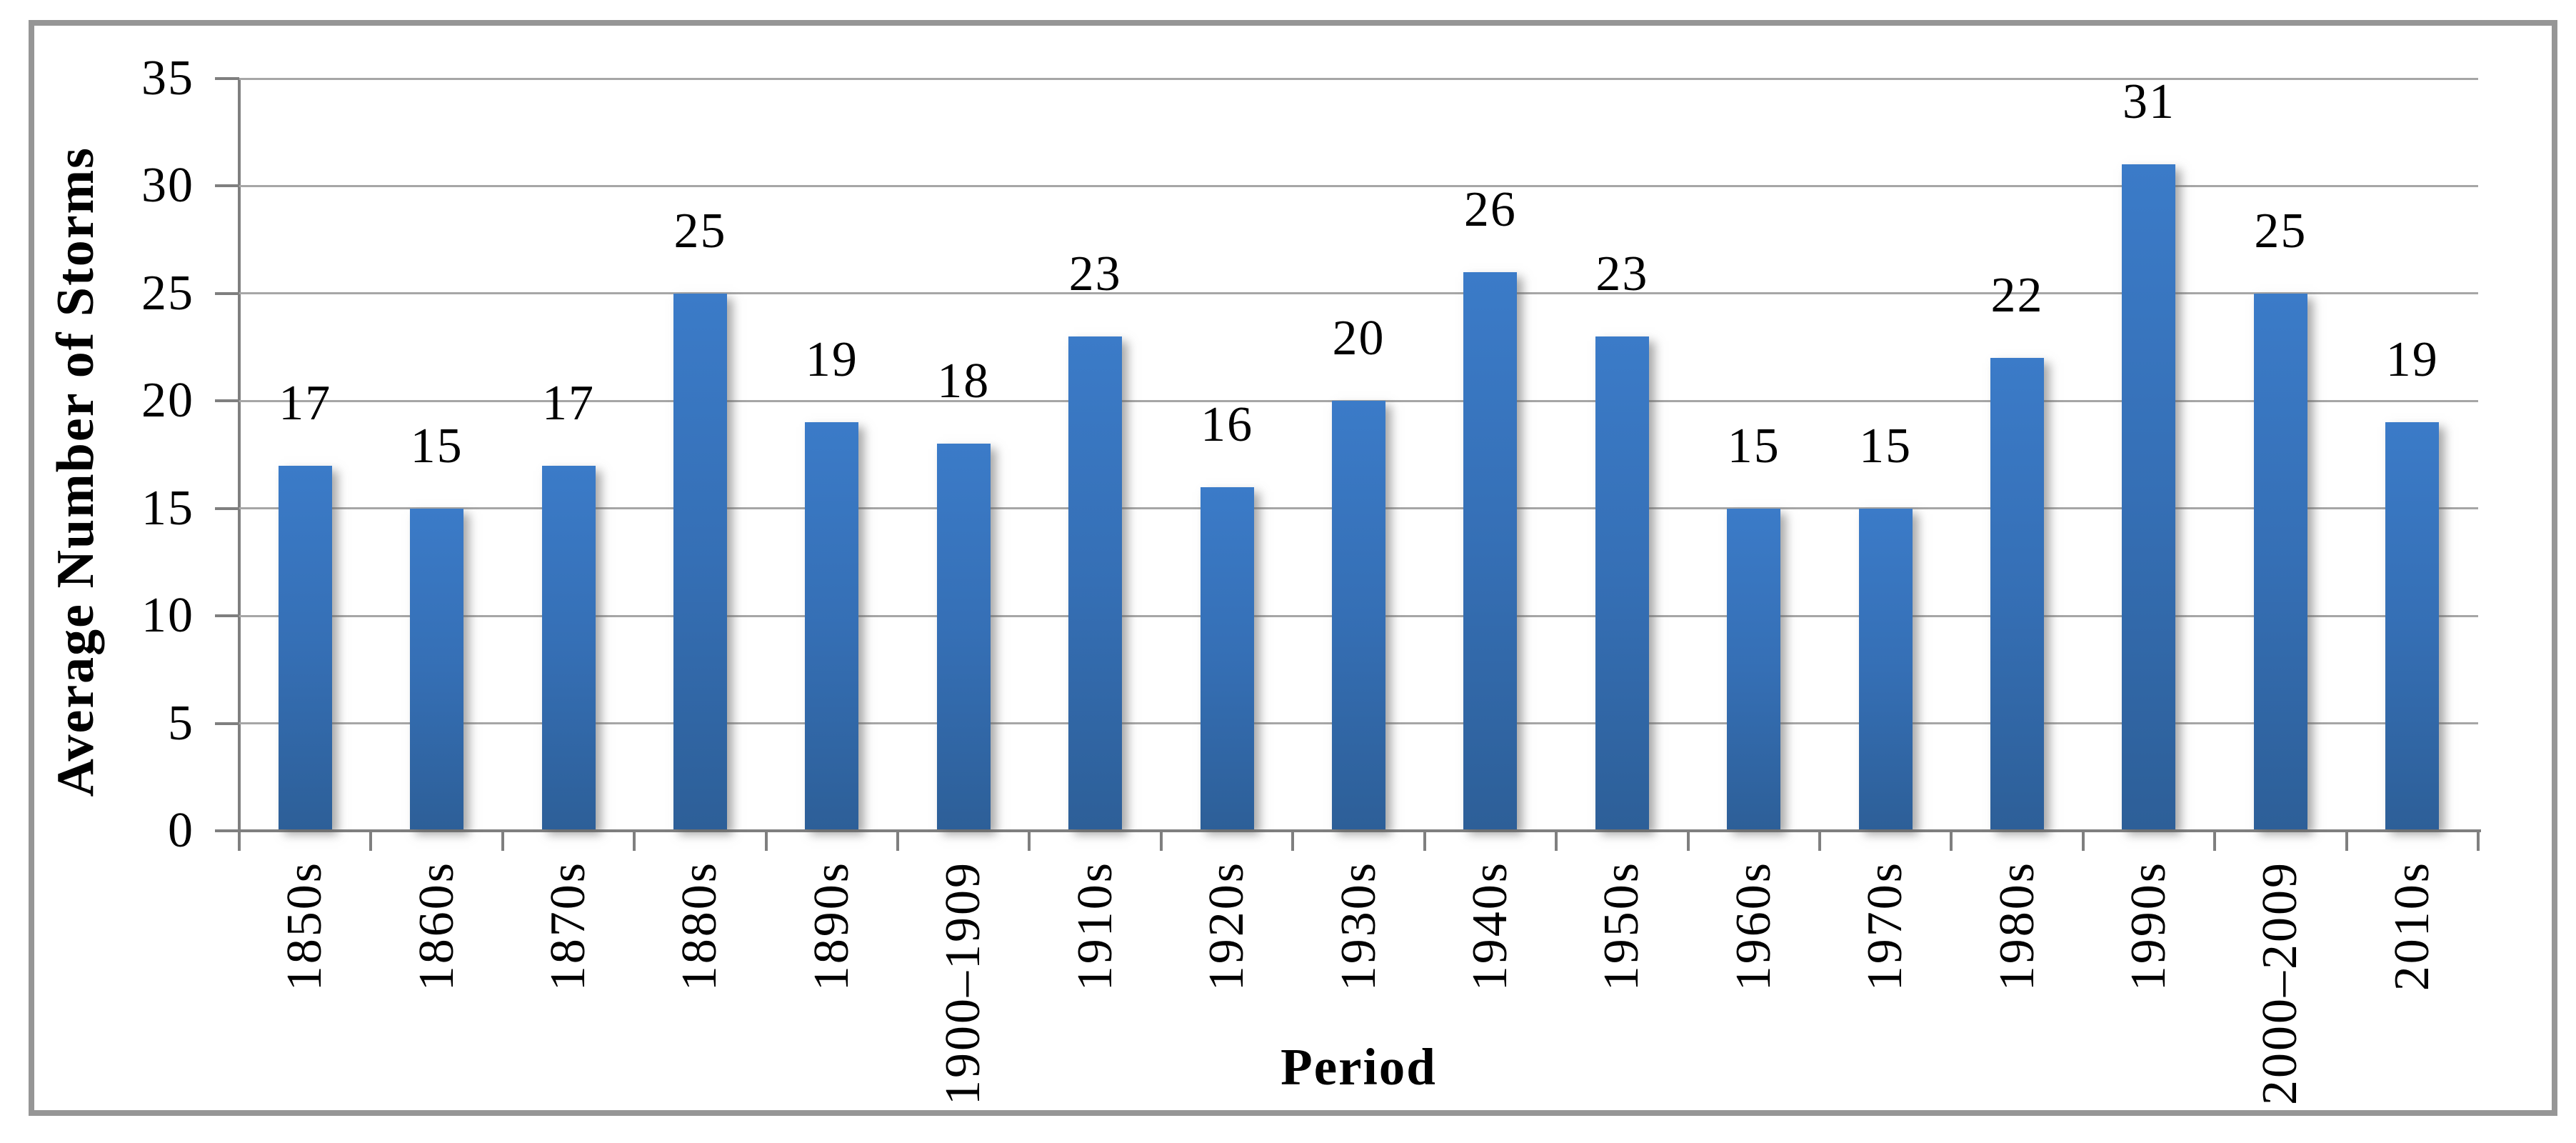  I want to click on x-tick-label: 1950s, so click(1622, 926).